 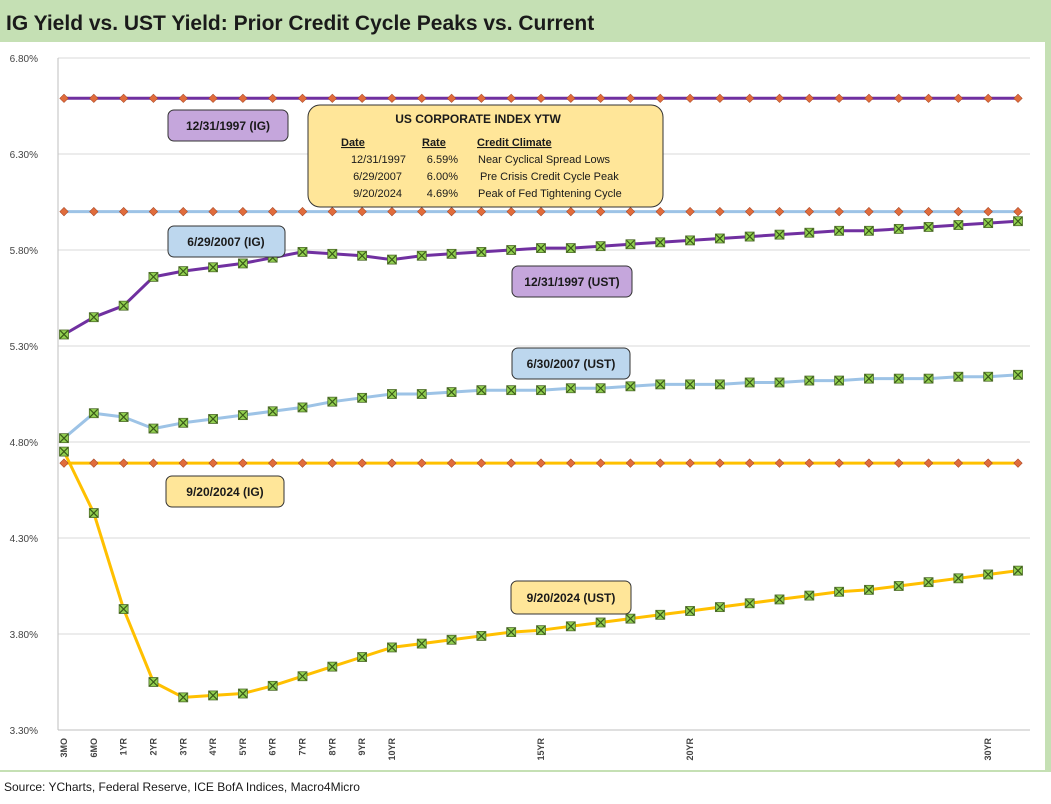 What do you see at coordinates (303, 747) in the screenshot?
I see `x-tick-label: 7YR` at bounding box center [303, 747].